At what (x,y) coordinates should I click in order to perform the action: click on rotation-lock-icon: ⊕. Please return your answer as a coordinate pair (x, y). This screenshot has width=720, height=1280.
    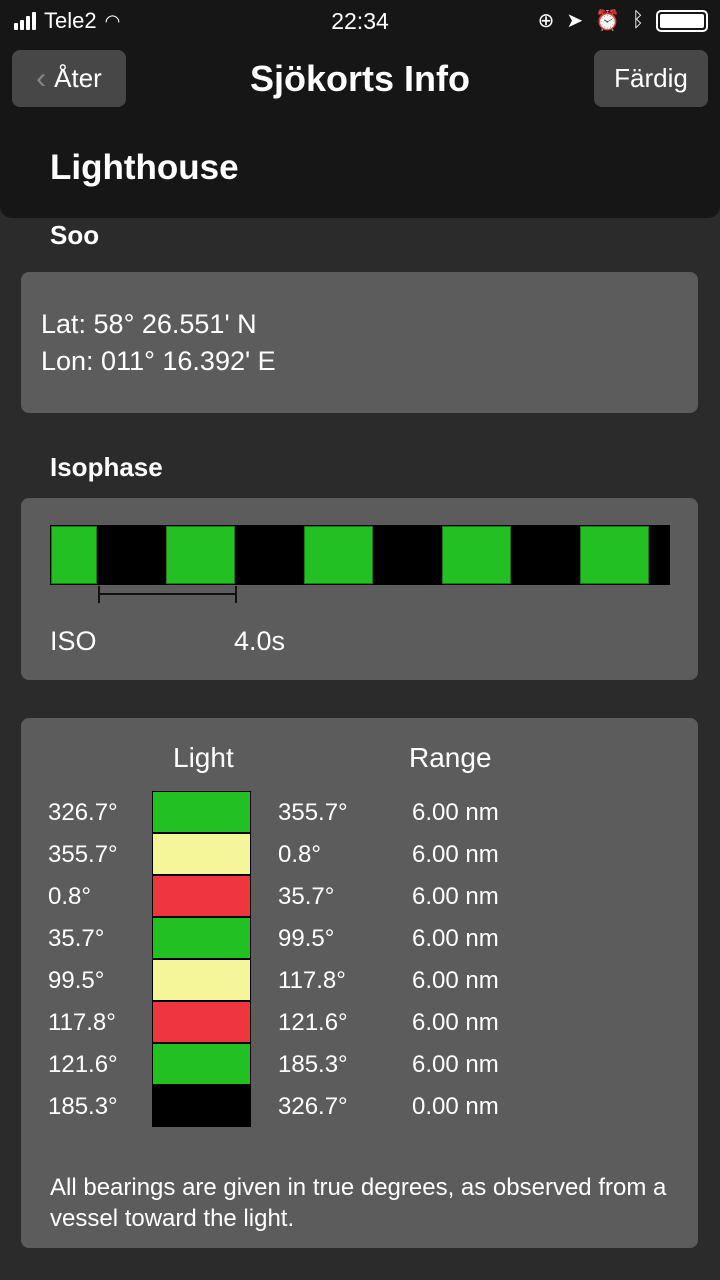
    Looking at the image, I should click on (546, 21).